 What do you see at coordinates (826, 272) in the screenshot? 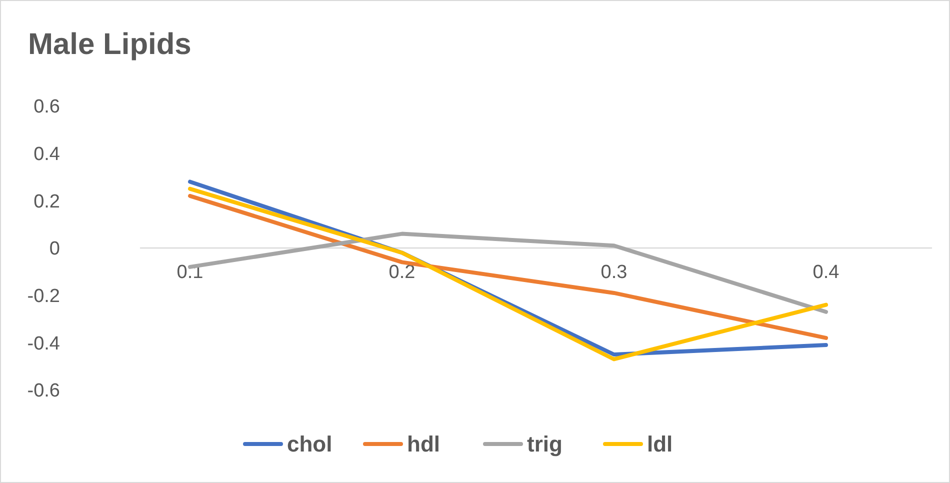
I see `x-tick-label: 0.4` at bounding box center [826, 272].